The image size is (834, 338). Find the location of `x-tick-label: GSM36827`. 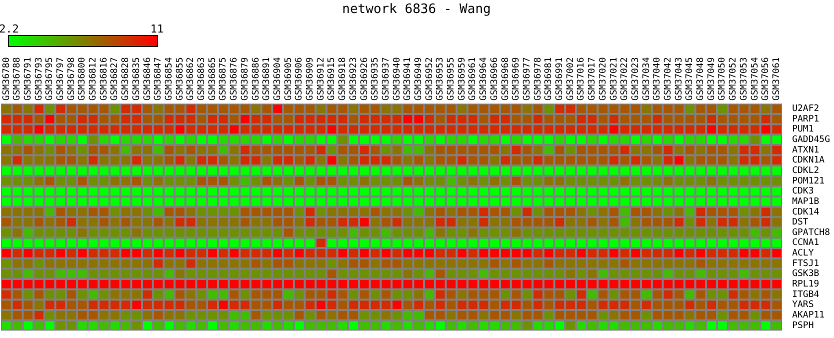

x-tick-label: GSM36827 is located at coordinates (115, 79).